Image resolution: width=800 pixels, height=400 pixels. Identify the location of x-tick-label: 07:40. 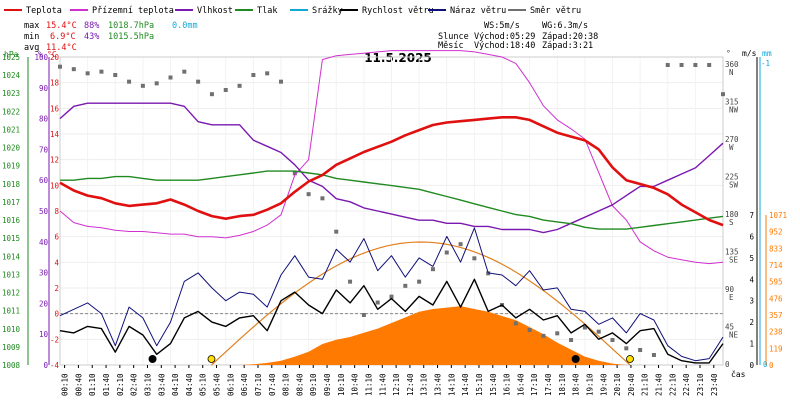
(272, 384).